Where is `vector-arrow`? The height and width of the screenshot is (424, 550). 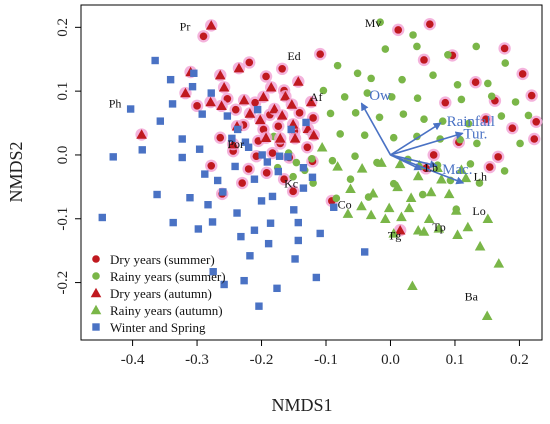 vector-arrow is located at coordinates (427, 143).